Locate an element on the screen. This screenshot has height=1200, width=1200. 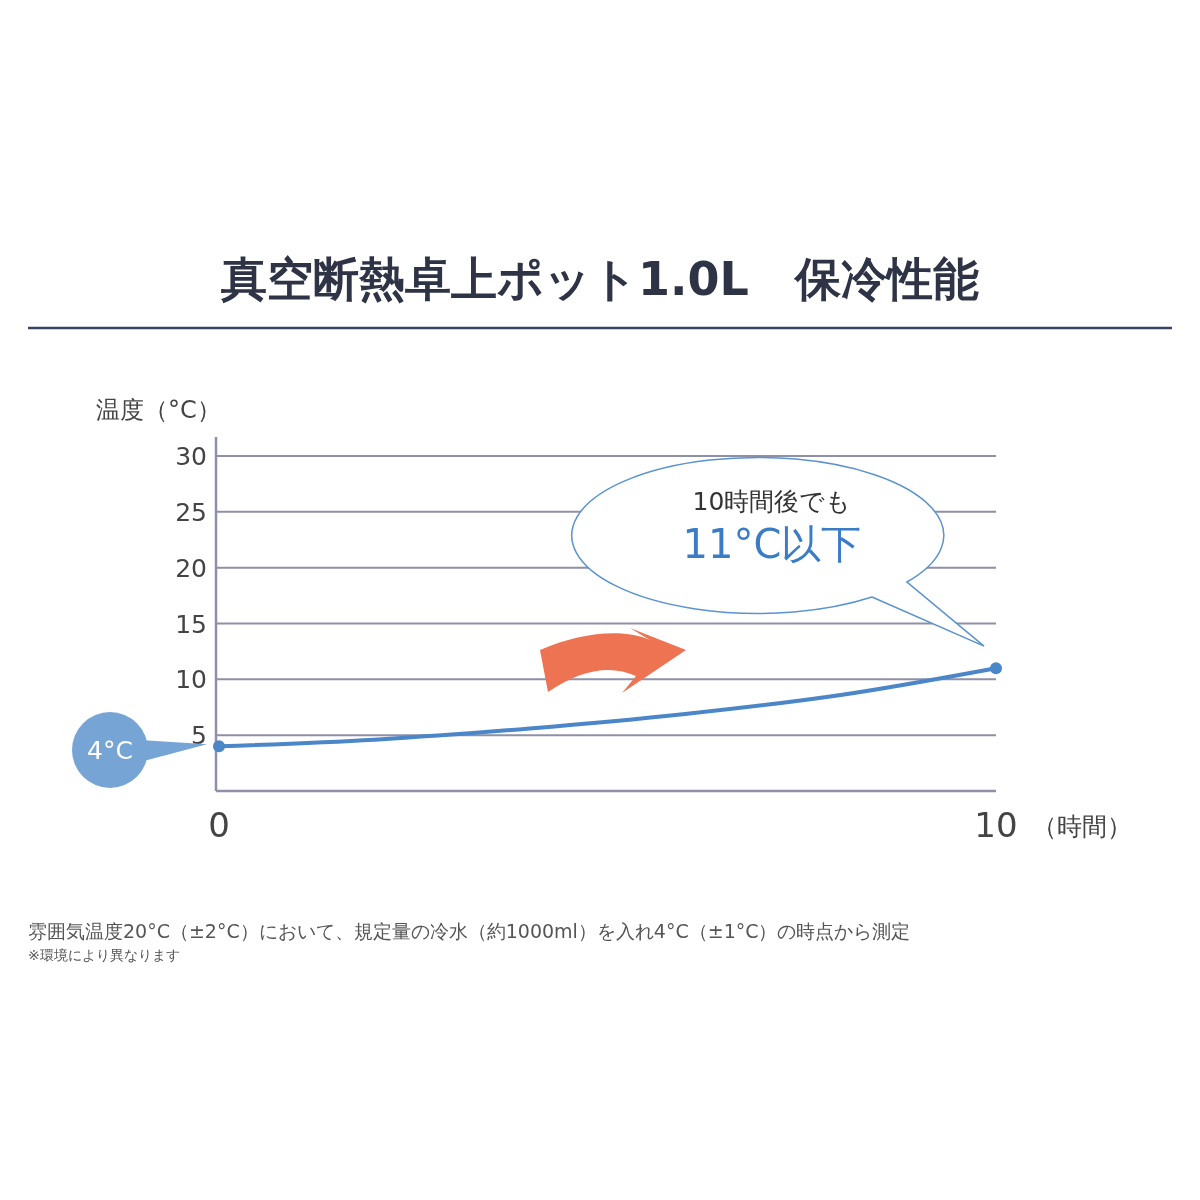
y-axis-title: 温度（°C） is located at coordinates (158, 410).